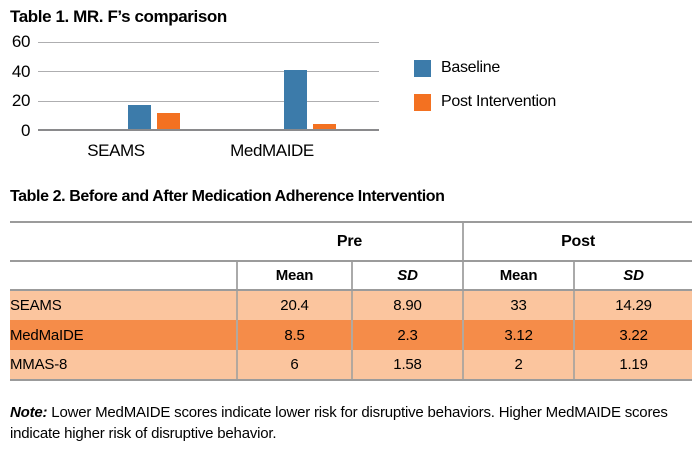 The width and height of the screenshot is (698, 450). Describe the element at coordinates (139, 117) in the screenshot. I see `bar-baseline-seams` at that location.